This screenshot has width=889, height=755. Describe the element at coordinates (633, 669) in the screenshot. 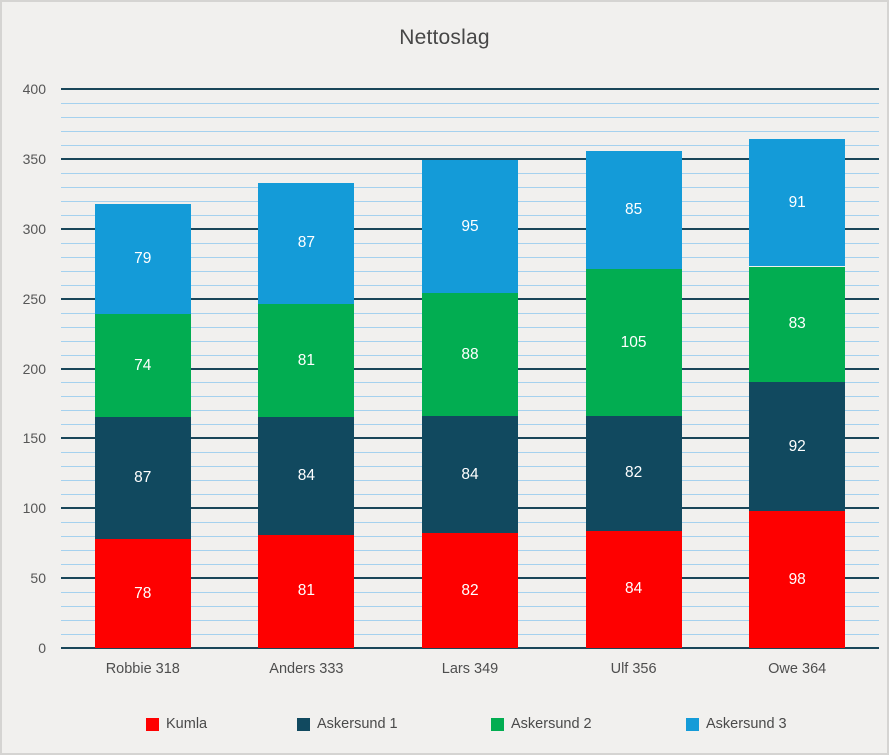

I see `x-axis-category-label: Ulf 356` at that location.